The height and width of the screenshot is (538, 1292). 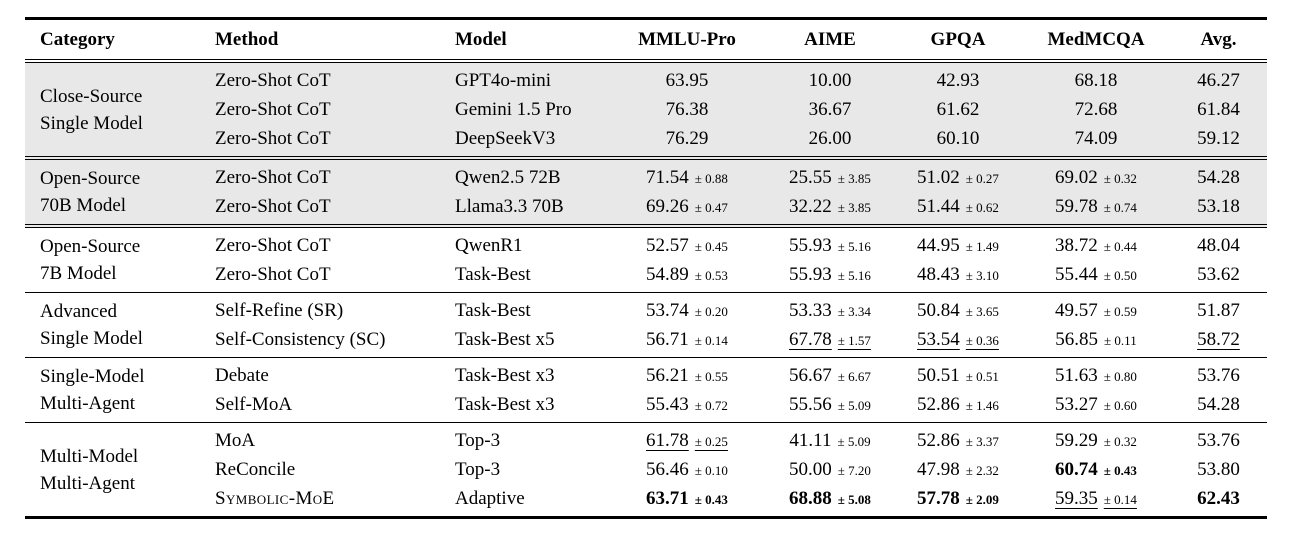 I want to click on score-cell-avg: 51.87, so click(x=1218, y=311).